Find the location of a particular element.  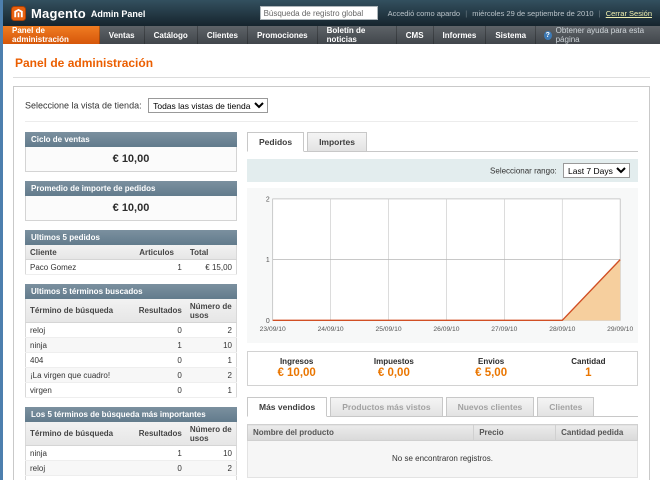

svg-text: 1 is located at coordinates (268, 260).